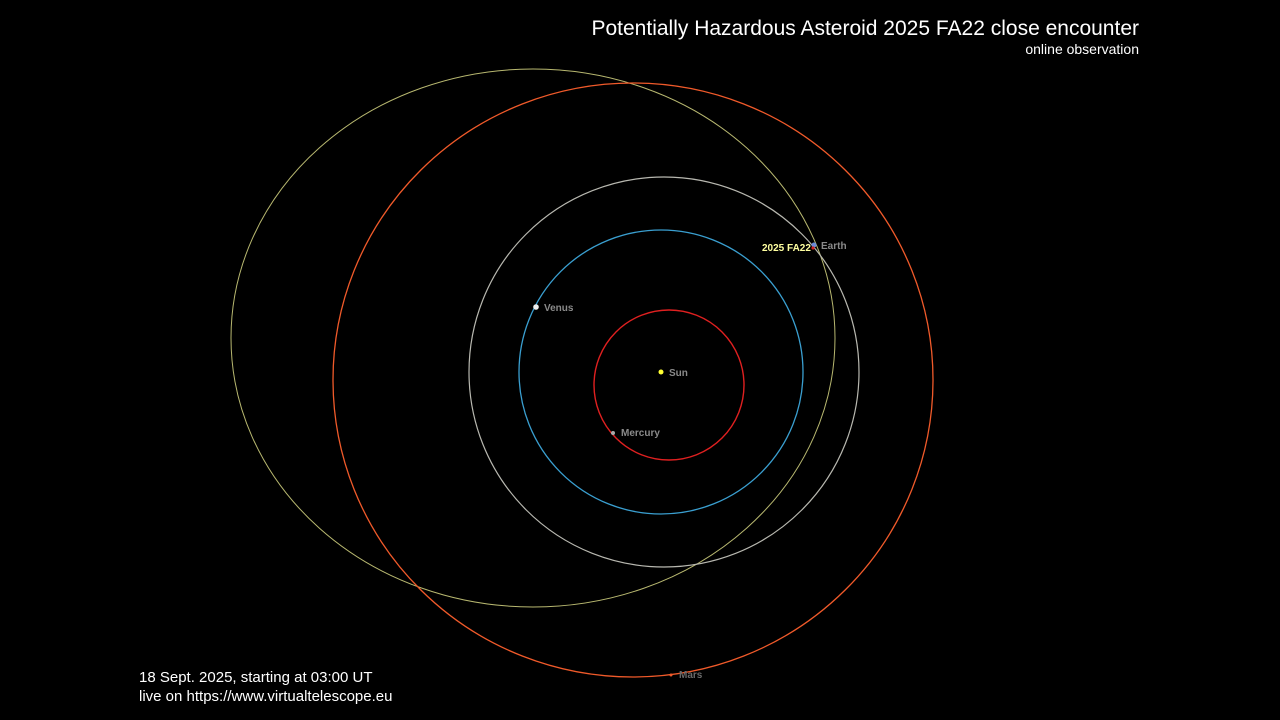  I want to click on page-subtitle: online observation, so click(1082, 49).